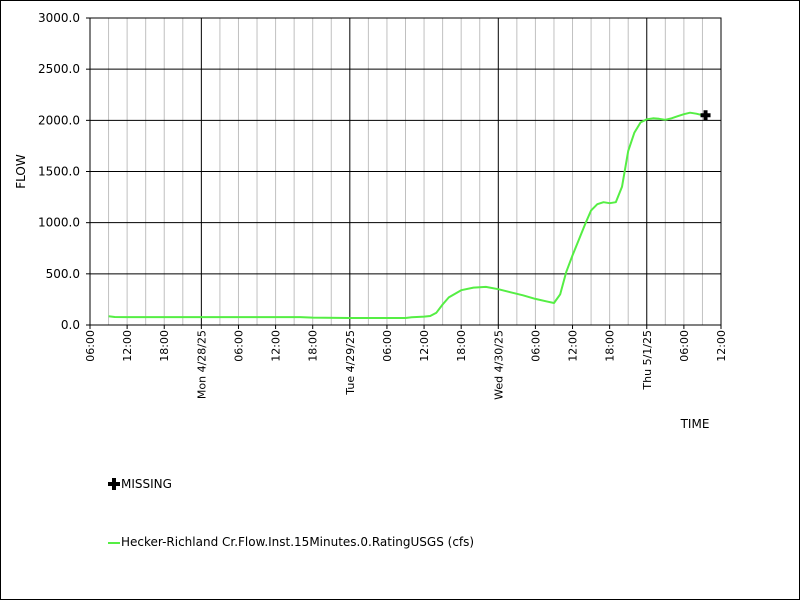 This screenshot has height=600, width=800. I want to click on legend-label-missing: MISSING, so click(146, 484).